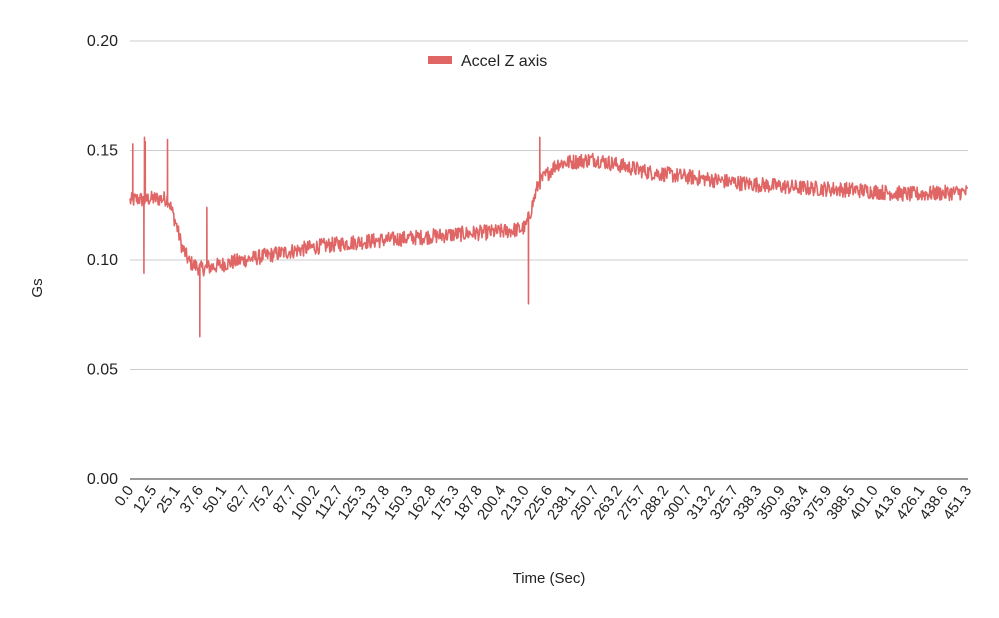 The height and width of the screenshot is (618, 999). What do you see at coordinates (549, 578) in the screenshot?
I see `x-axis-label: Time (Sec)` at bounding box center [549, 578].